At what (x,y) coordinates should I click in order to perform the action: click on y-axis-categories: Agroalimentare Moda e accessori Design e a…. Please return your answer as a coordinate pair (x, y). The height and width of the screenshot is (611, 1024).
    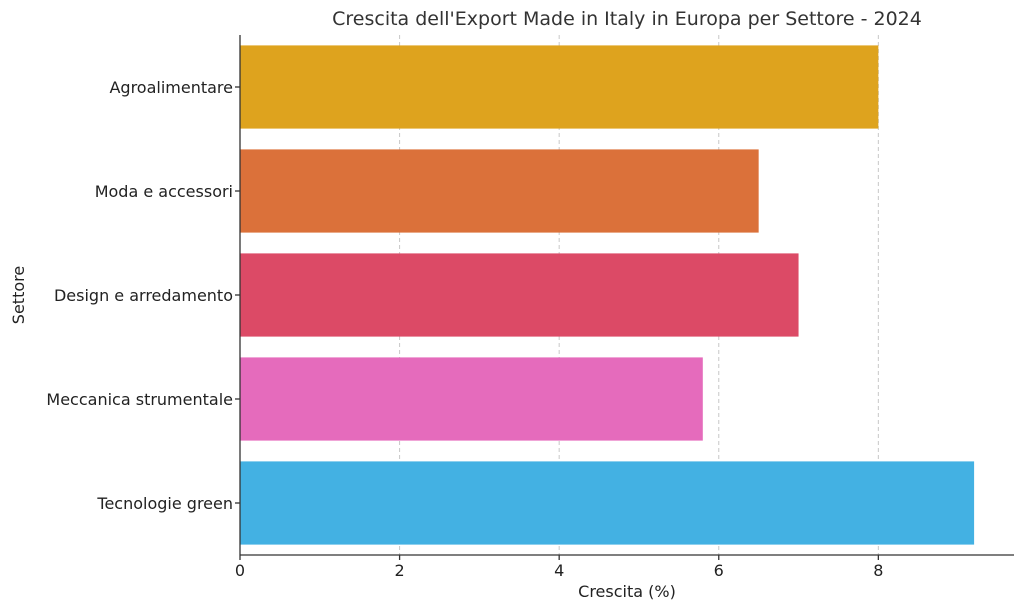
    Looking at the image, I should click on (143, 295).